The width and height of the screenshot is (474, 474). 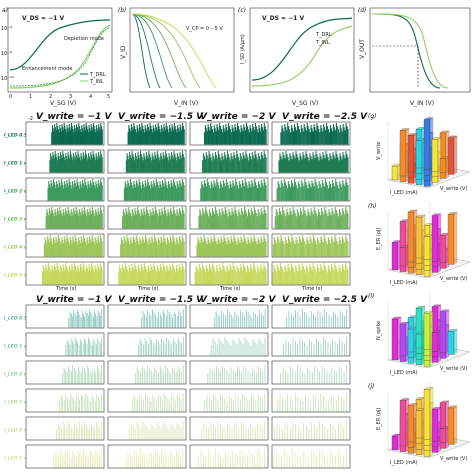 I want to click on grid-top-col-header-3: V_write = −2.5 V, so click(x=325, y=117).